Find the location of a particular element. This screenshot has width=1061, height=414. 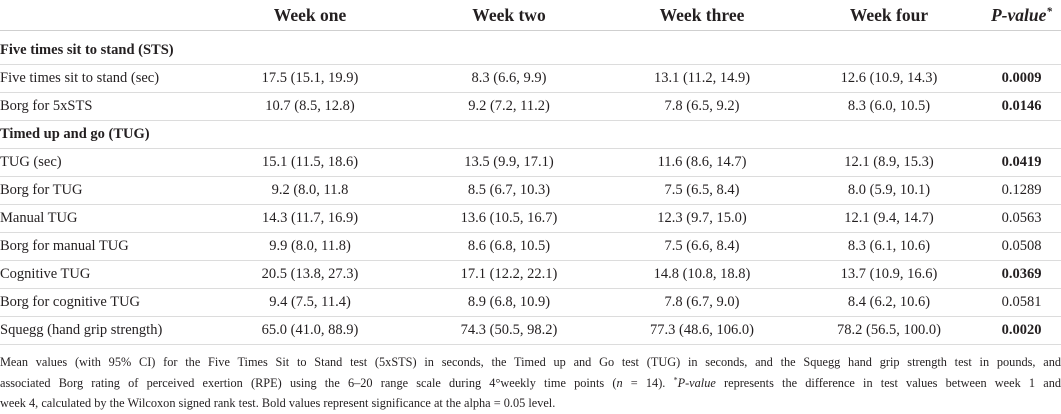

row-label: Borg for 5xSTS is located at coordinates (105, 106).